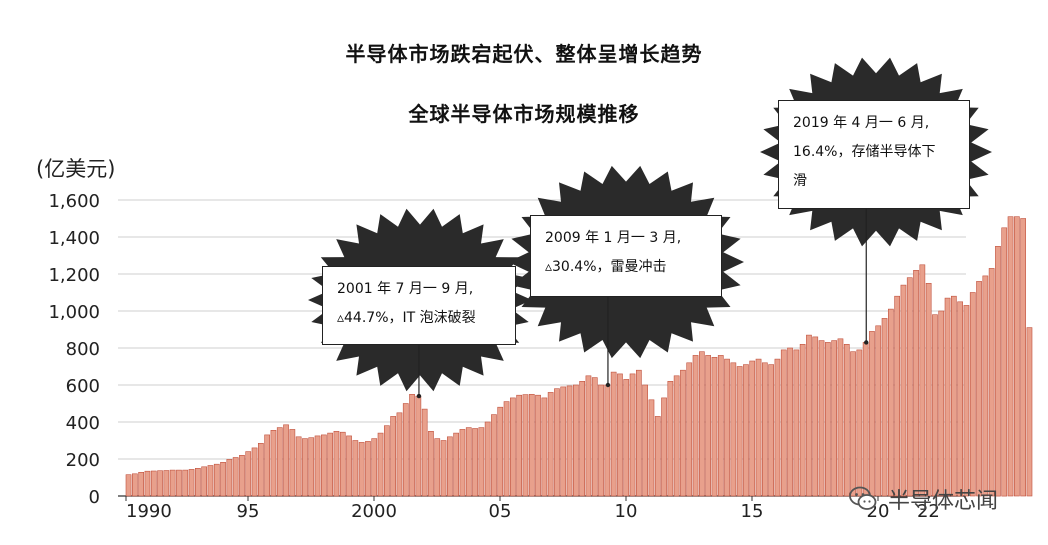 This screenshot has width=1048, height=545. Describe the element at coordinates (74, 238) in the screenshot. I see `y-tick-label: 1,400` at that location.